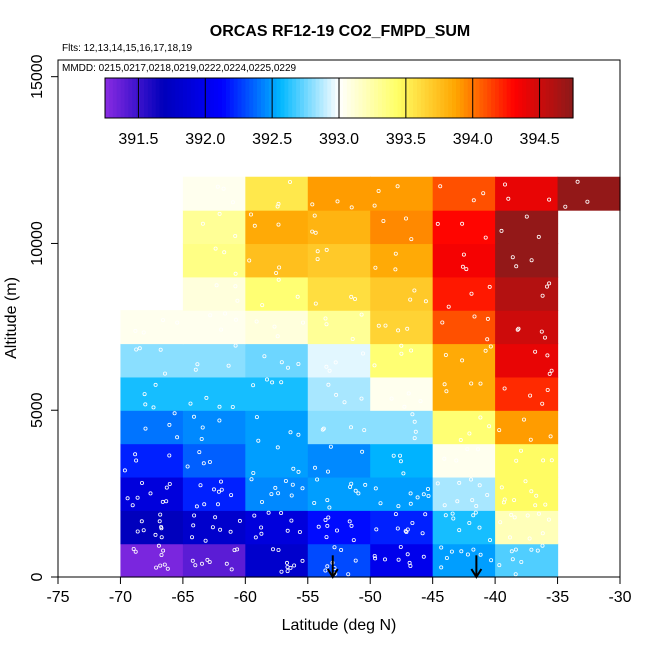 Image resolution: width=650 pixels, height=650 pixels. What do you see at coordinates (43, 317) in the screenshot?
I see `y-axis: 0 5000 10000 15000` at bounding box center [43, 317].